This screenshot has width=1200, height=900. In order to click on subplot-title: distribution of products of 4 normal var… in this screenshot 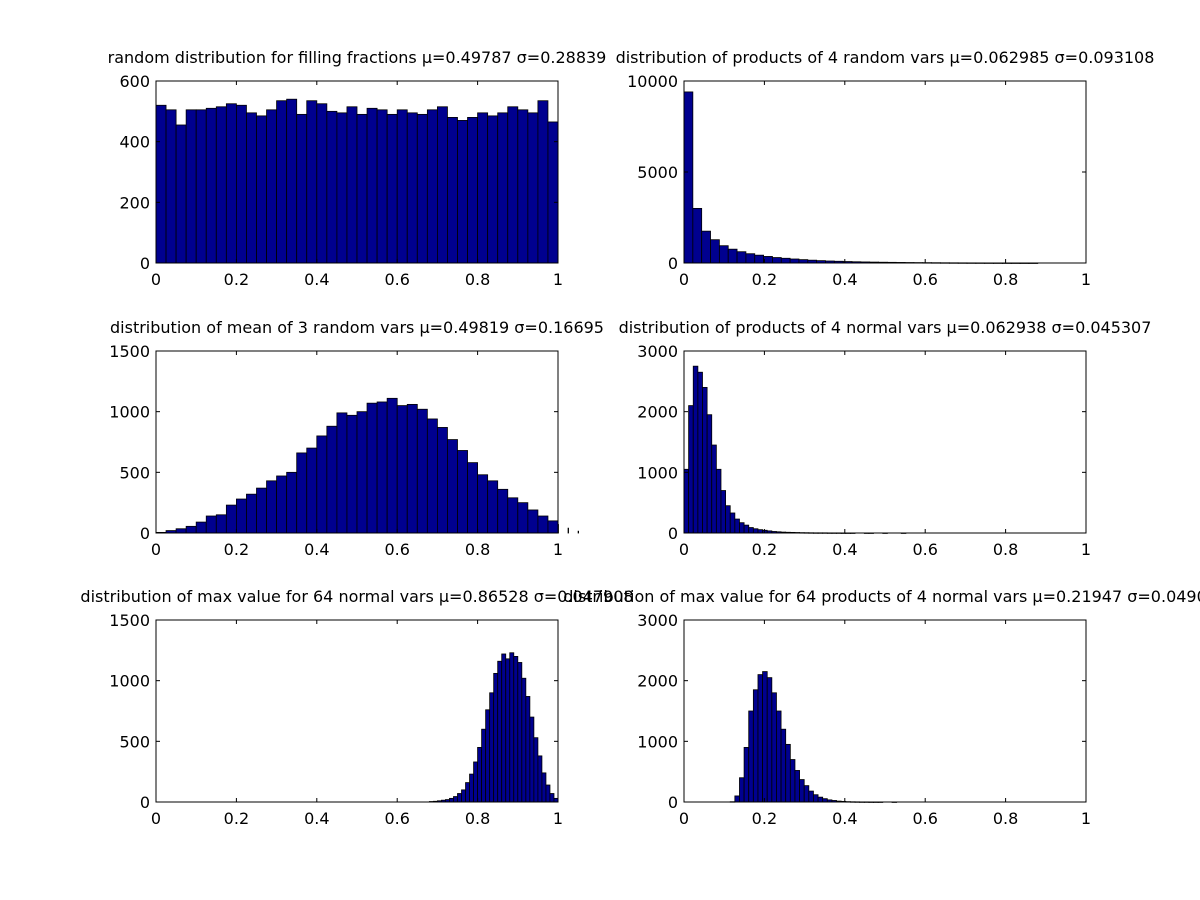, I will do `click(885, 327)`.